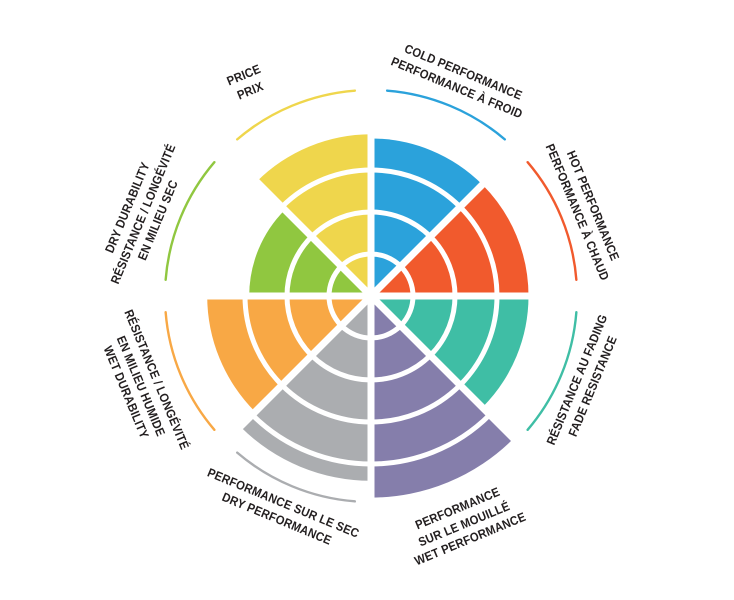 This screenshot has height=600, width=734. I want to click on sector-hot-performance, so click(450, 240).